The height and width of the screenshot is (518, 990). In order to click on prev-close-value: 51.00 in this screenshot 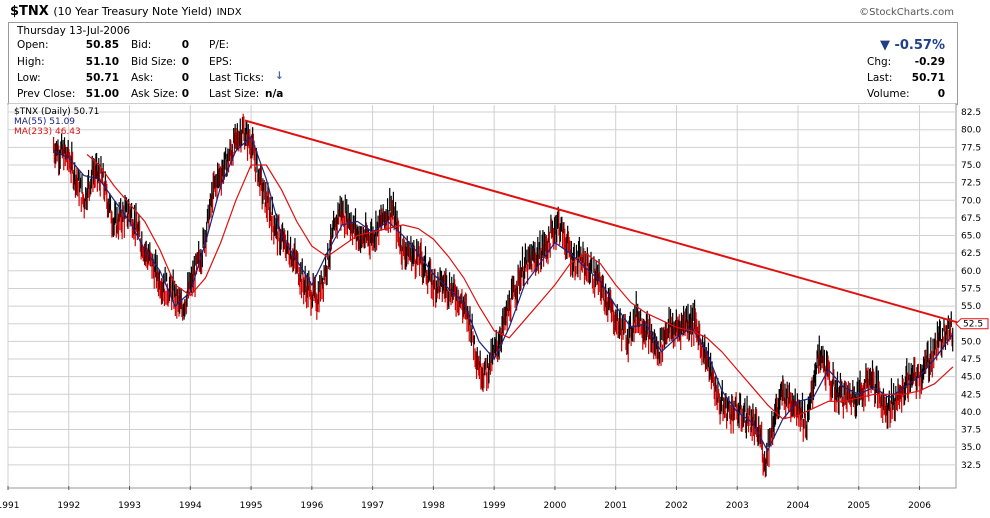, I will do `click(102, 94)`.